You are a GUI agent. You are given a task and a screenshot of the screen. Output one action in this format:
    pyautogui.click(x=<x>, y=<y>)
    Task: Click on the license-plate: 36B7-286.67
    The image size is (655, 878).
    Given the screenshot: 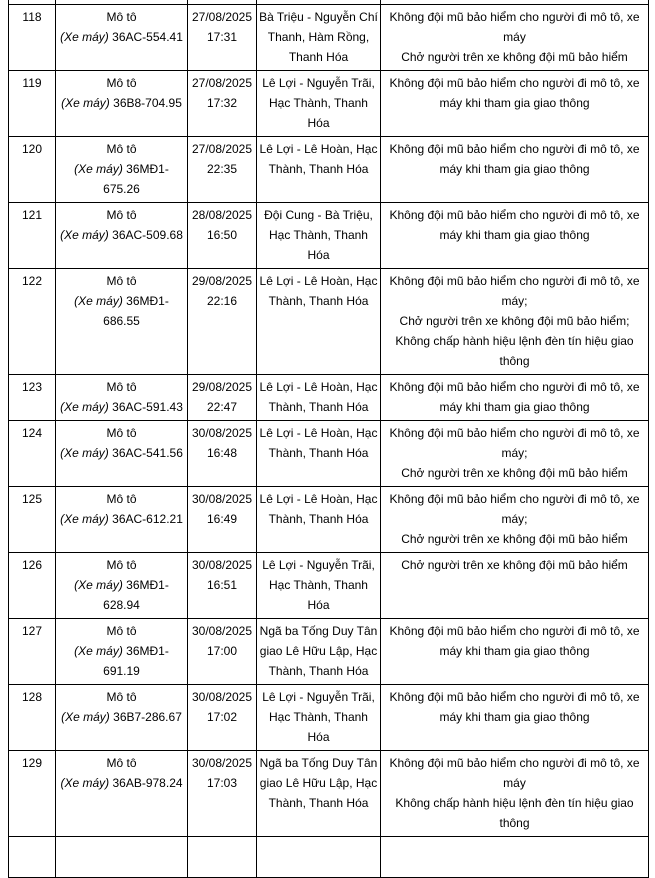 What is the action you would take?
    pyautogui.click(x=147, y=717)
    